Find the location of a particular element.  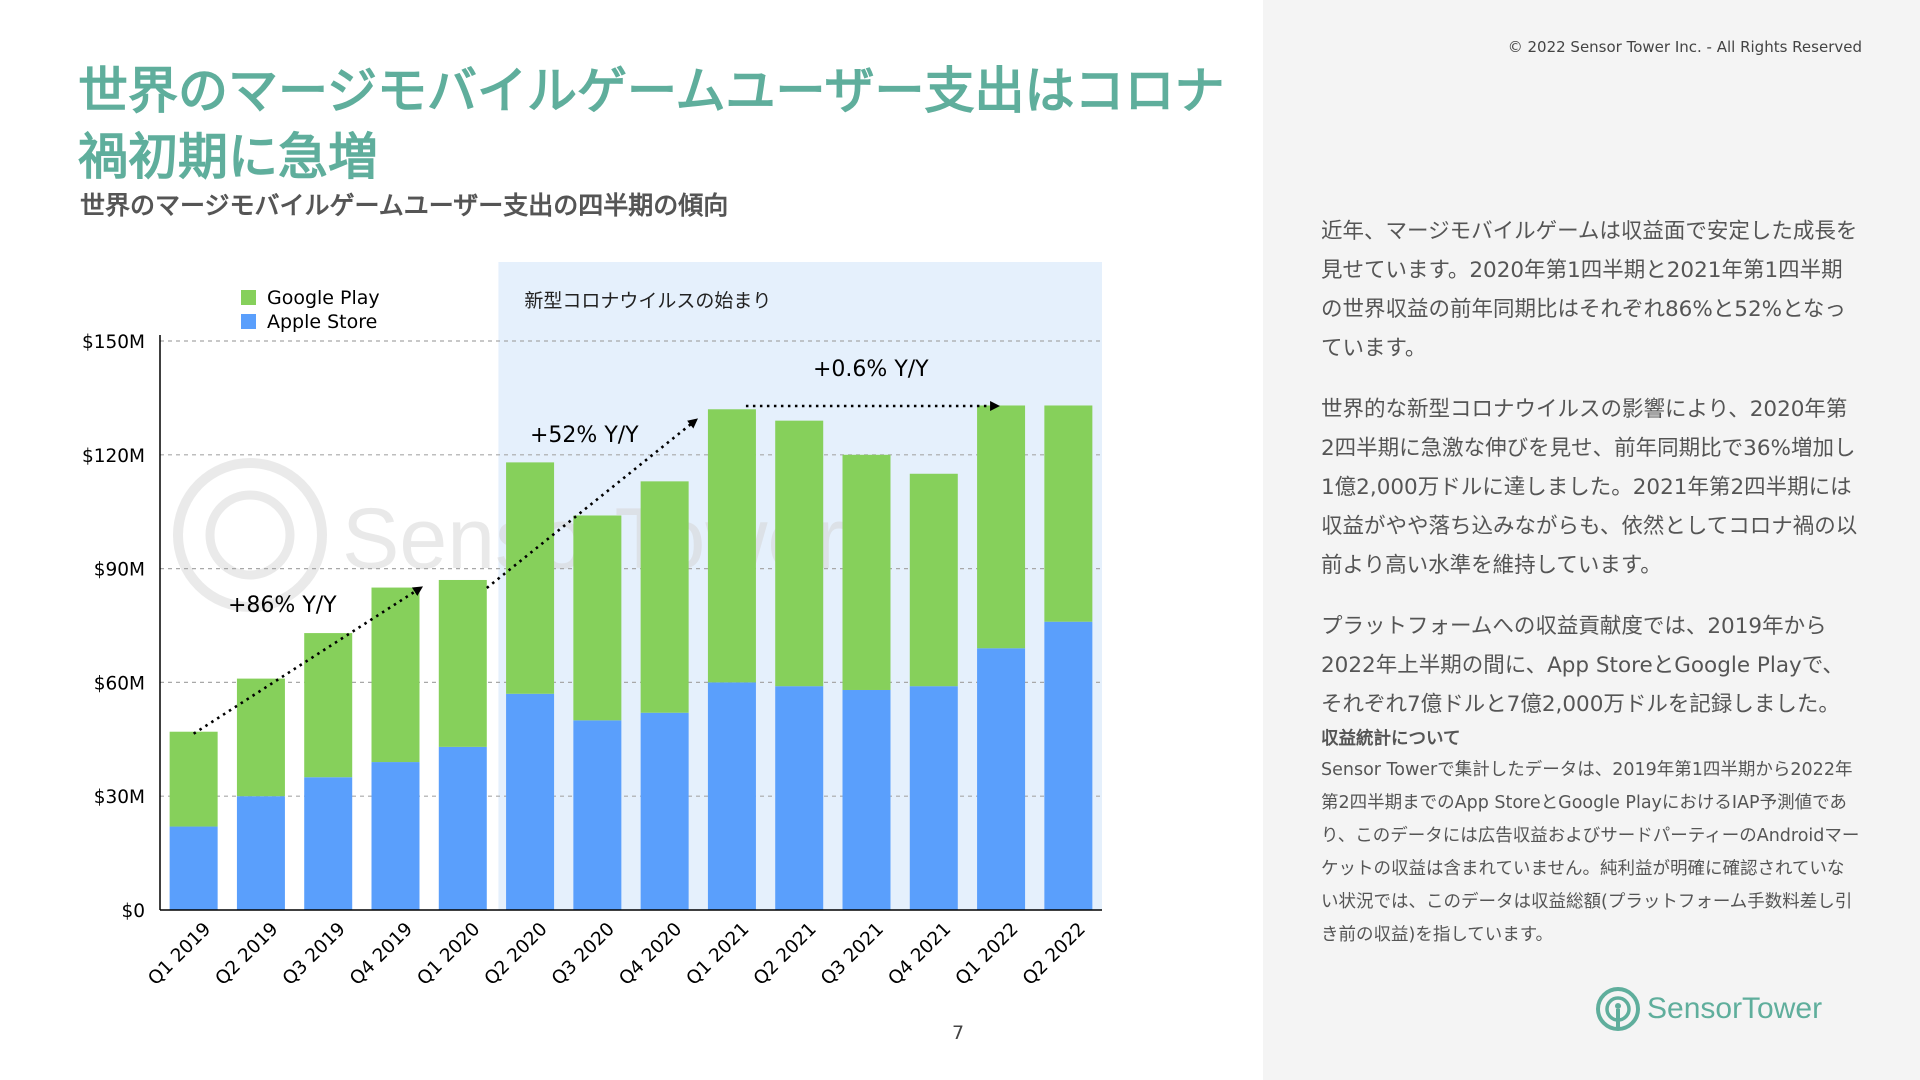

y-tick-label: $90M is located at coordinates (119, 570).